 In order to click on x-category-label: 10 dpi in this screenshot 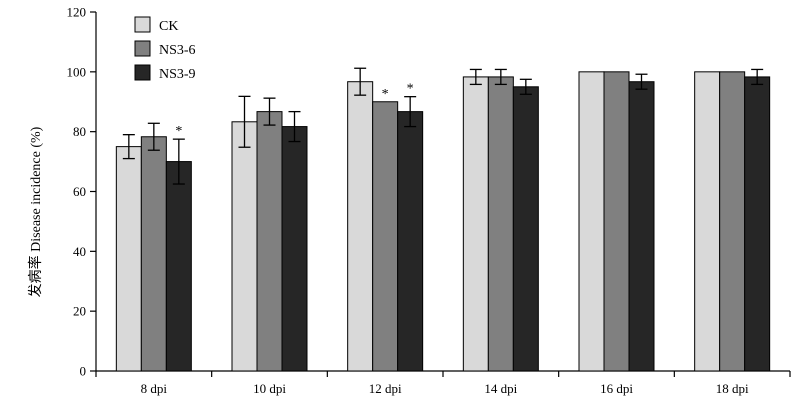, I will do `click(269, 388)`.